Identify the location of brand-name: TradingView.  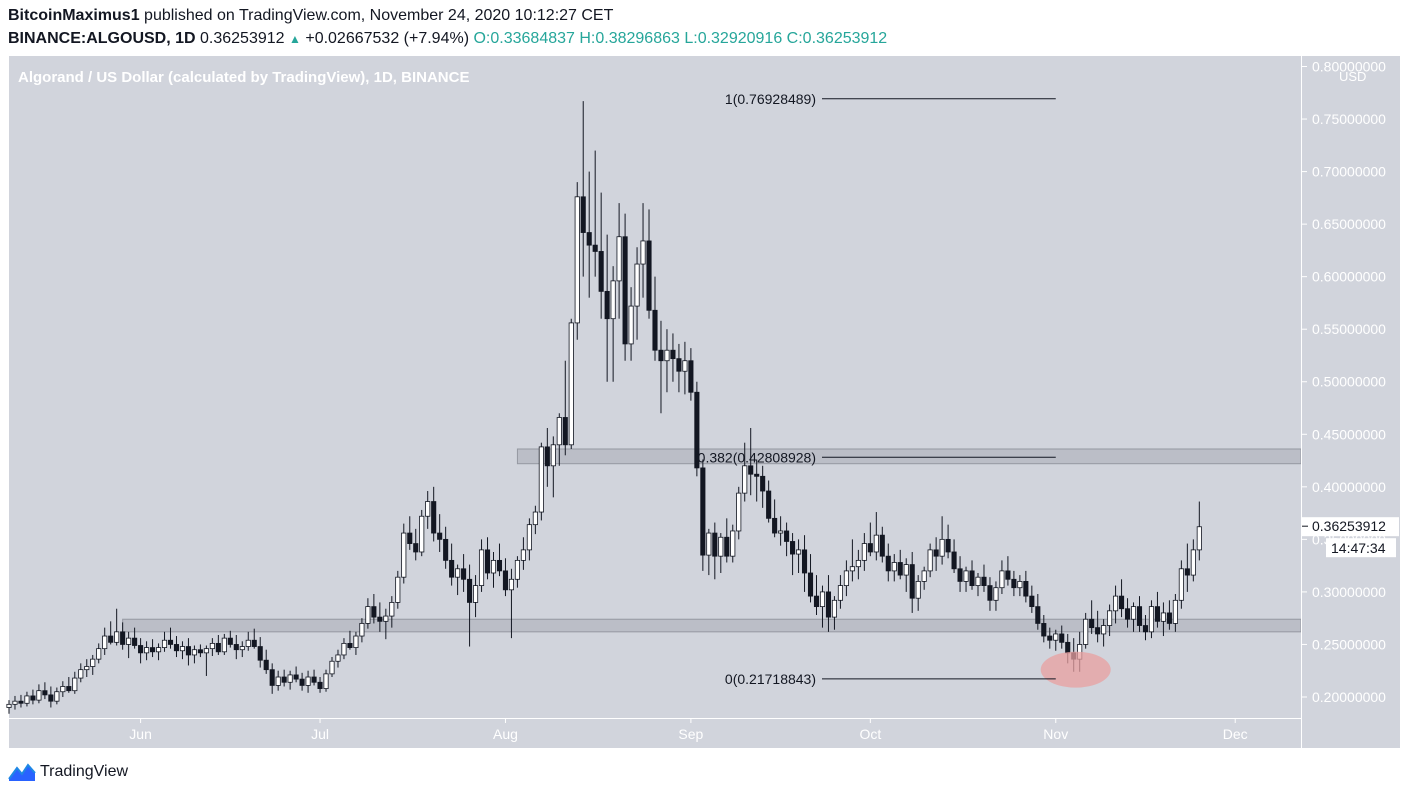
(84, 771).